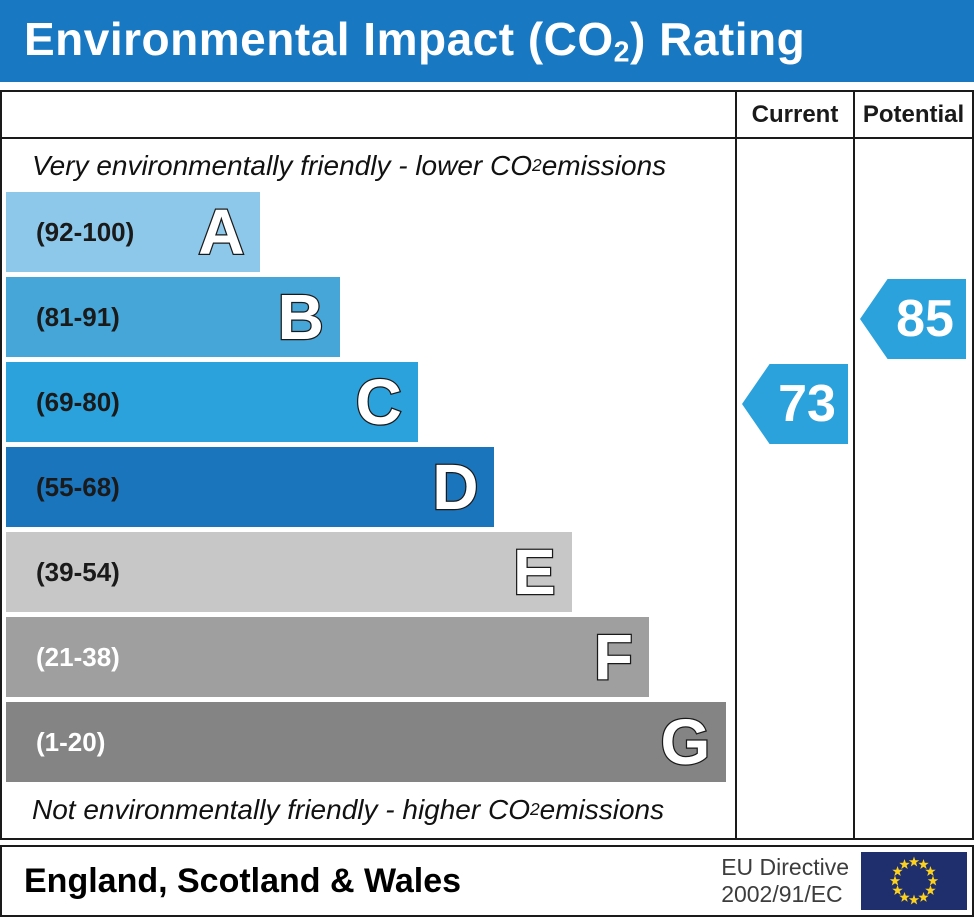  What do you see at coordinates (289, 572) in the screenshot?
I see `band-e: (39-54) E` at bounding box center [289, 572].